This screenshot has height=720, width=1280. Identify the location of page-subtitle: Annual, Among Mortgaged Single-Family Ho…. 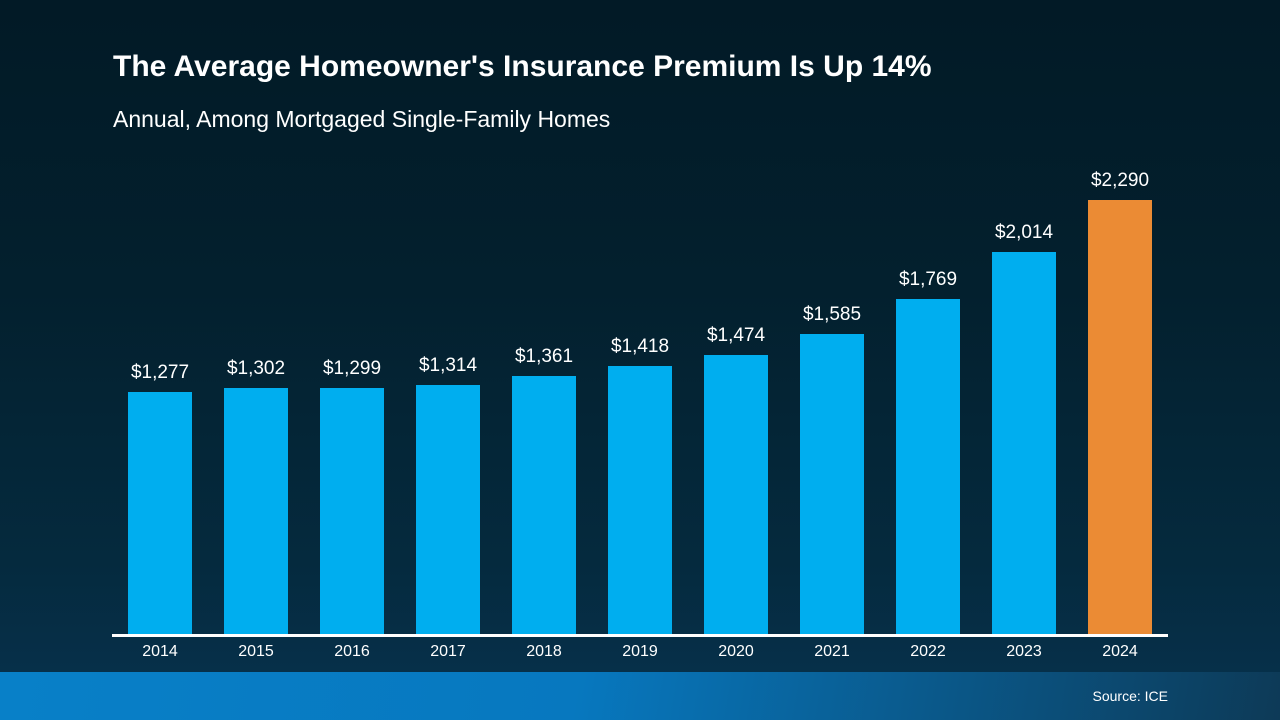
(362, 119).